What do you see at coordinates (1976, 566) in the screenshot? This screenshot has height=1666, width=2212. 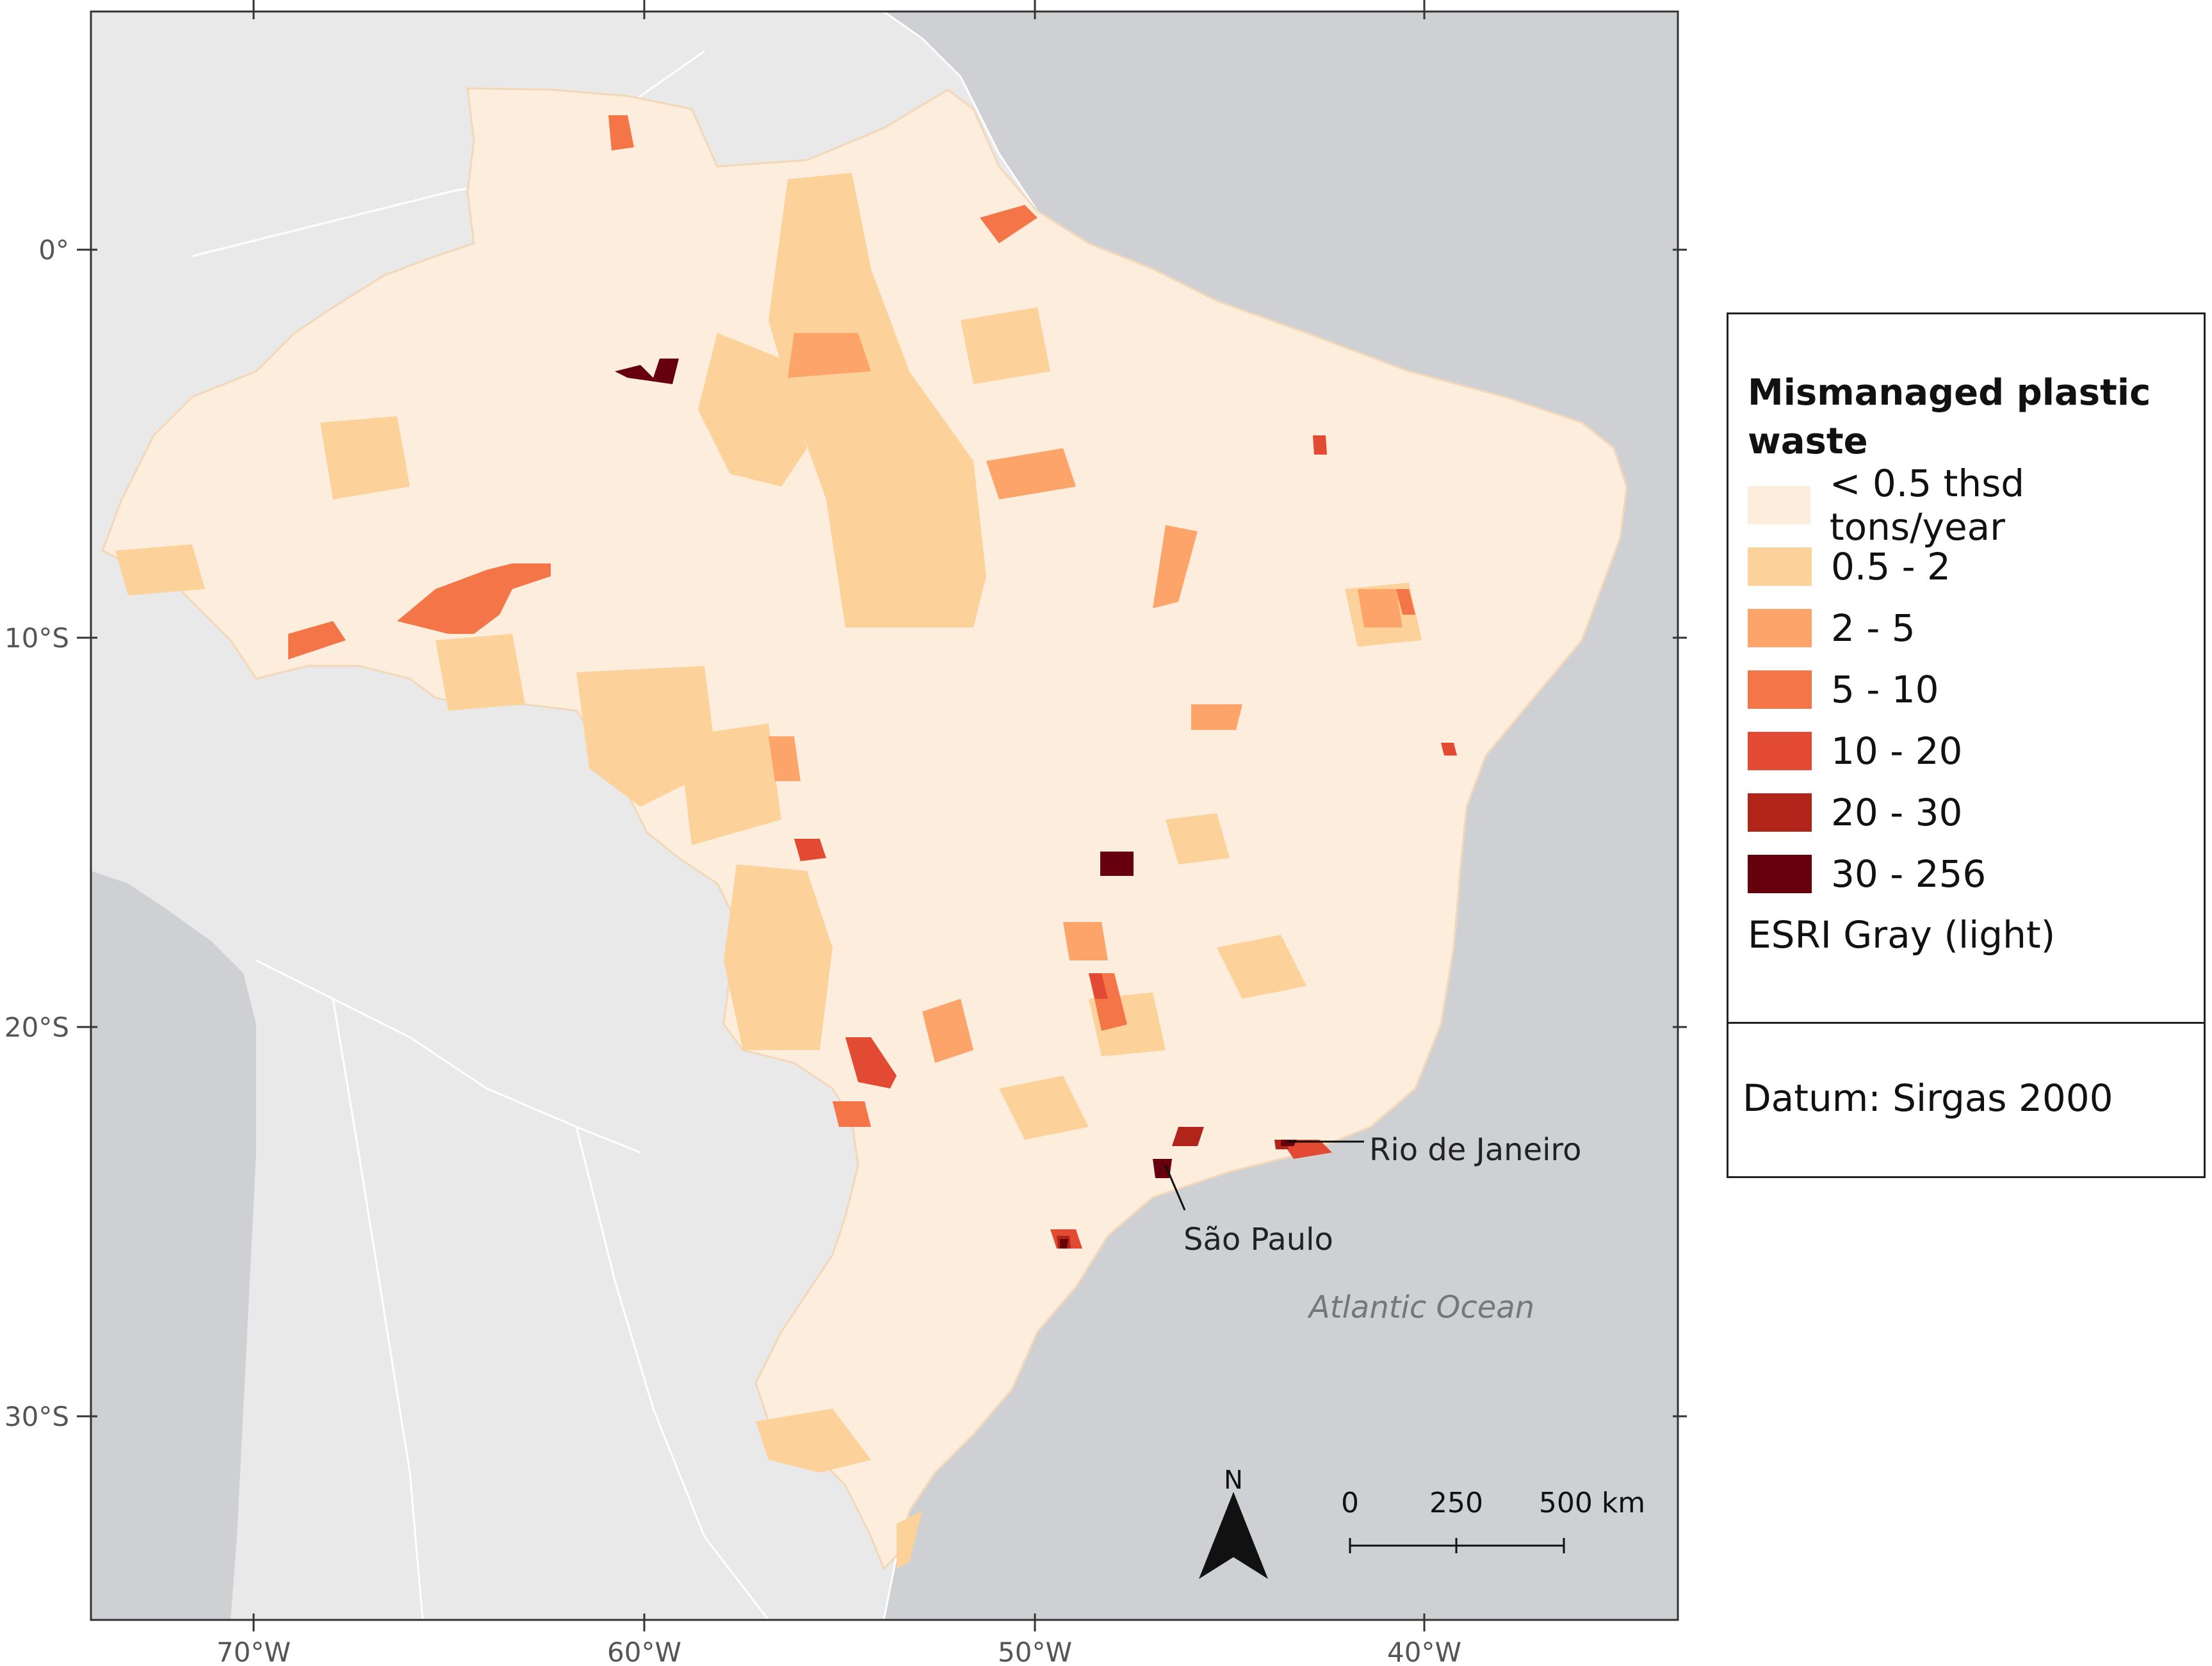 I see `legend-item: 0.5 - 2` at bounding box center [1976, 566].